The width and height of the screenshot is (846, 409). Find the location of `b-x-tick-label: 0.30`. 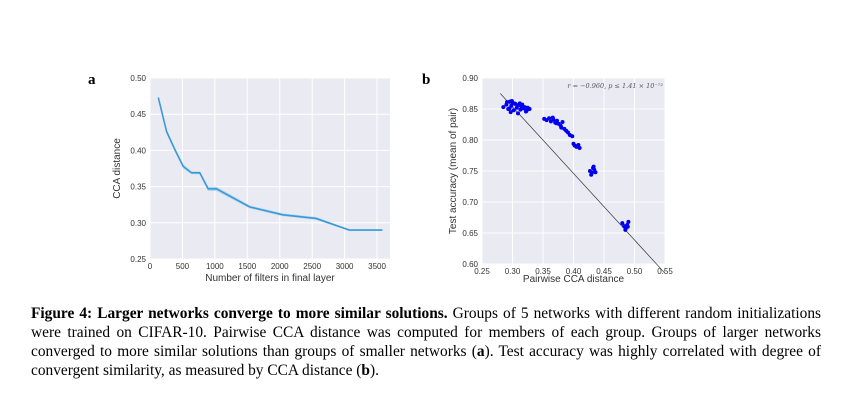

b-x-tick-label: 0.30 is located at coordinates (513, 271).